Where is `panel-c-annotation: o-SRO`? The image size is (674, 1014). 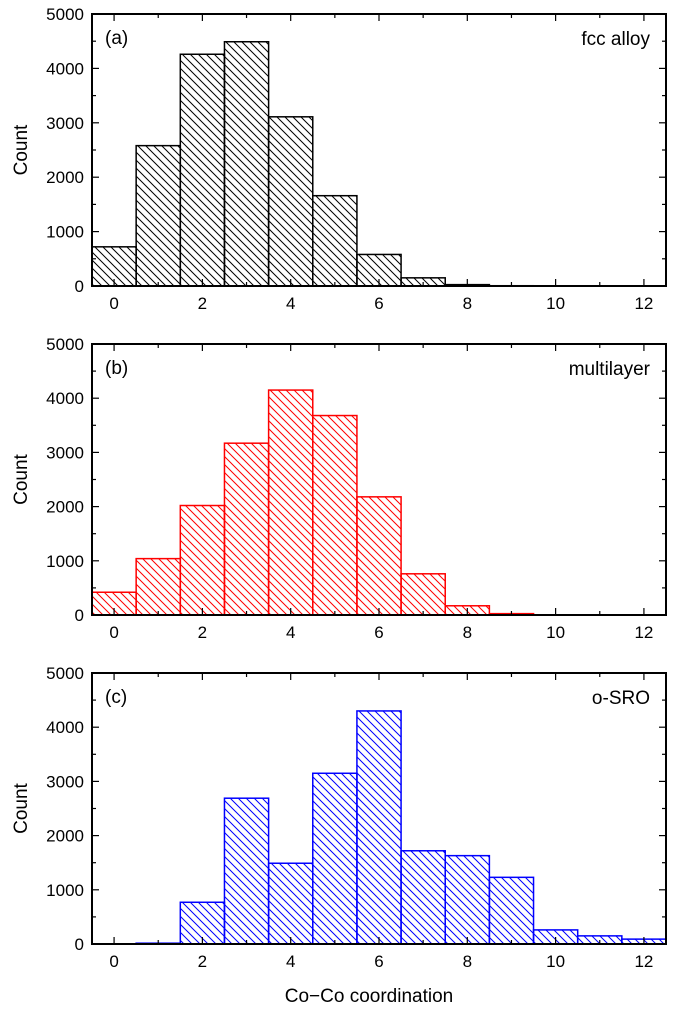
panel-c-annotation: o-SRO is located at coordinates (621, 698).